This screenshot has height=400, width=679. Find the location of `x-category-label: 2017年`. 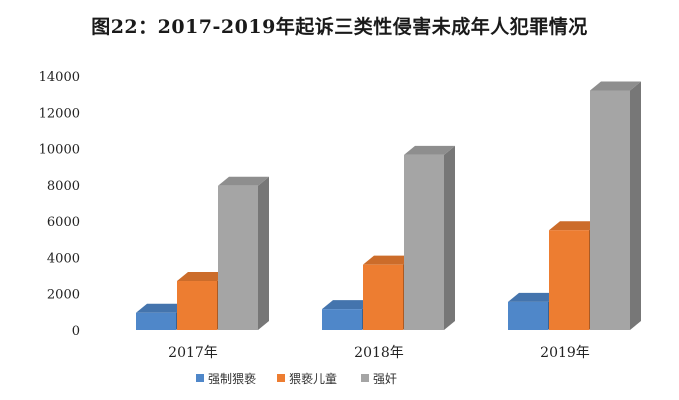

x-category-label: 2017年 is located at coordinates (193, 353).